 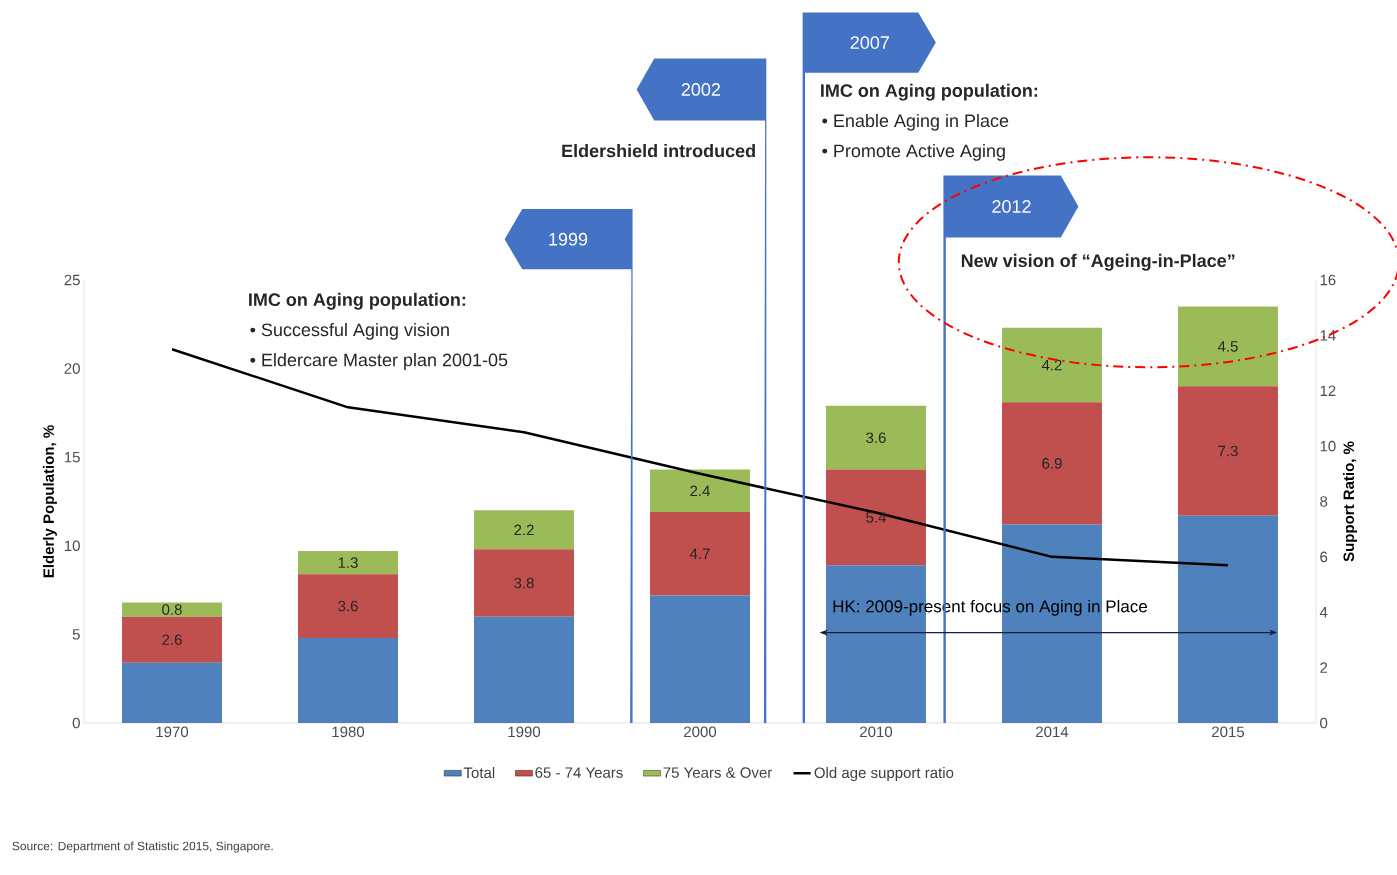 I want to click on data-label: 2.6, so click(x=172, y=640).